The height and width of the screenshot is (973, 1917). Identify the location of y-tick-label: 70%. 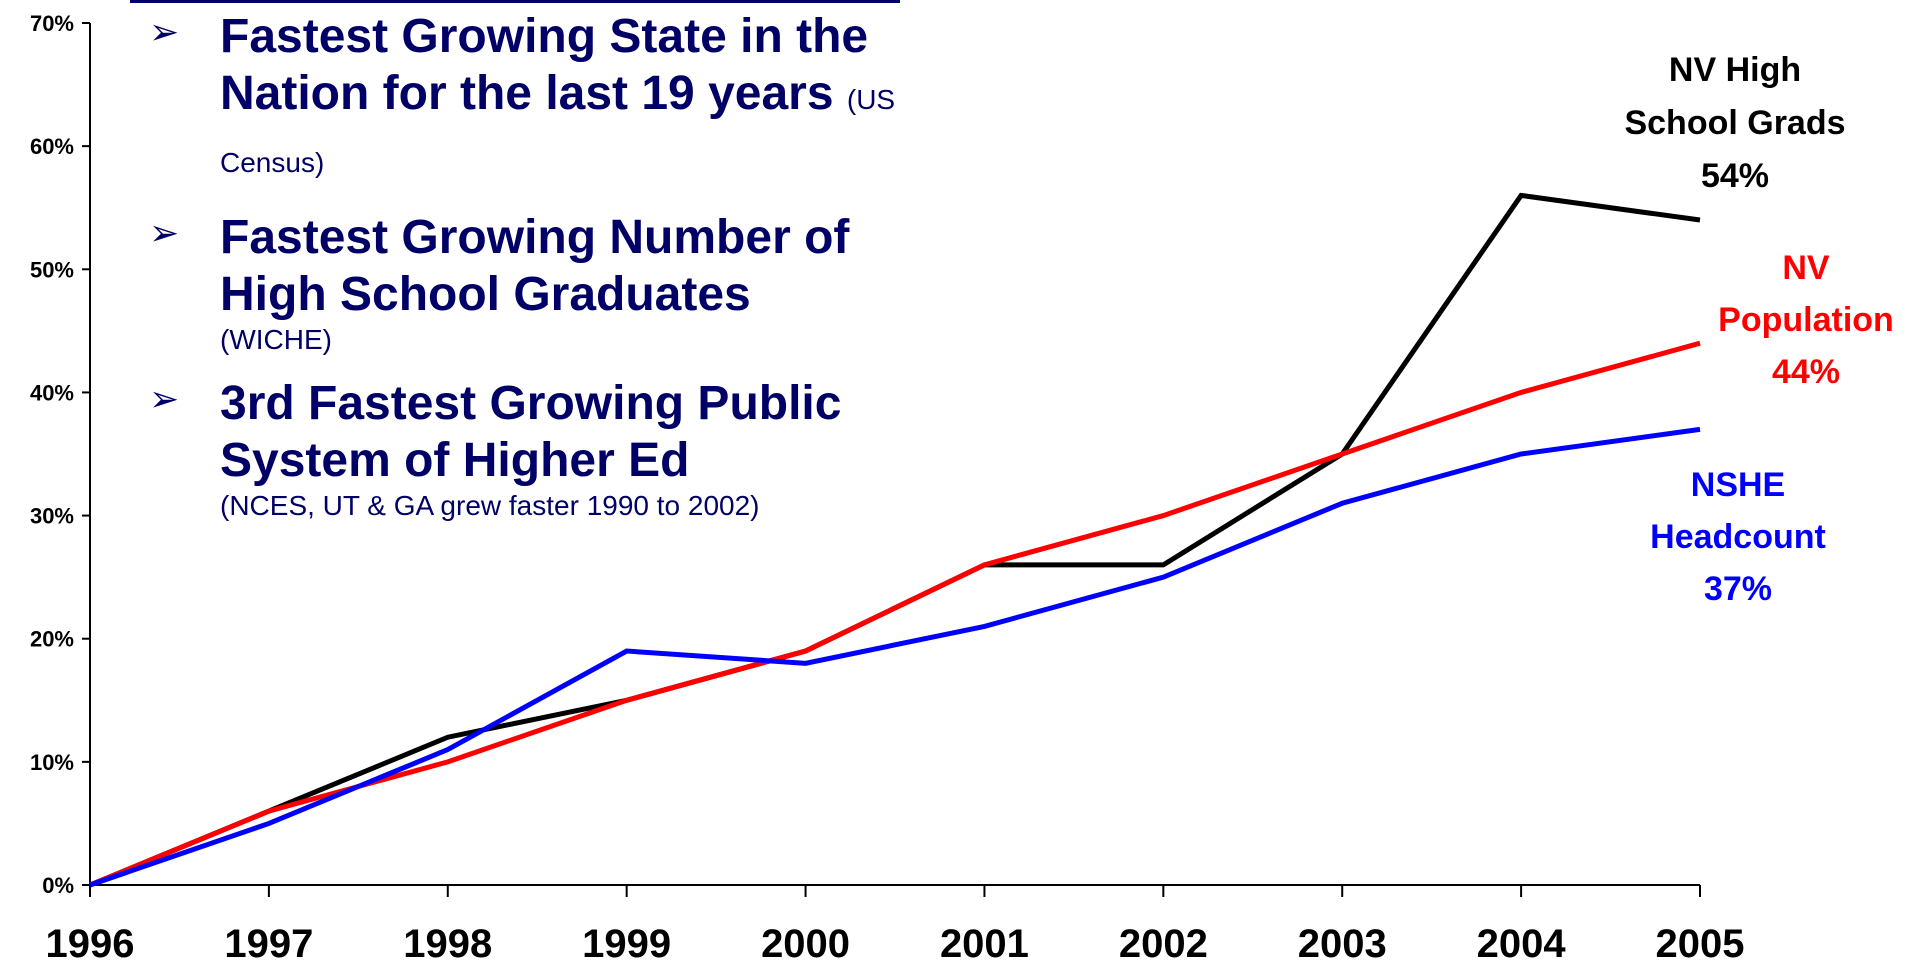
(52, 23).